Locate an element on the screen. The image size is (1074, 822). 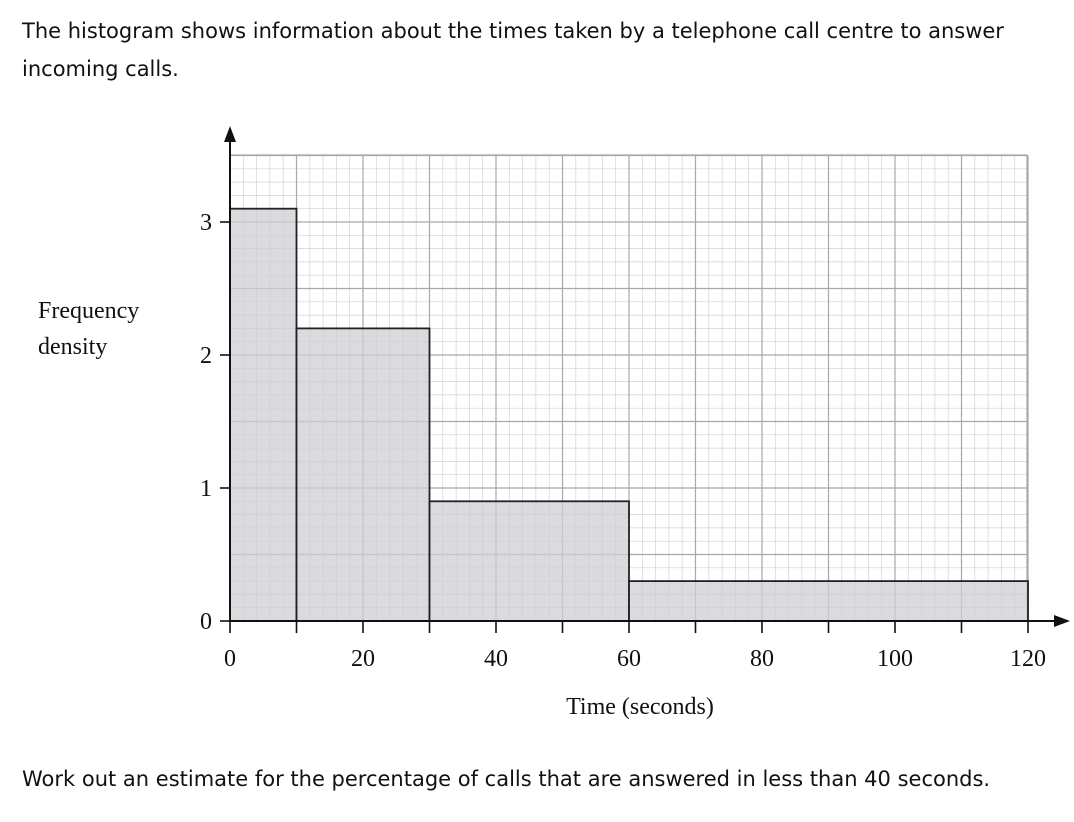
y-axis-label-line: density is located at coordinates (72, 347).